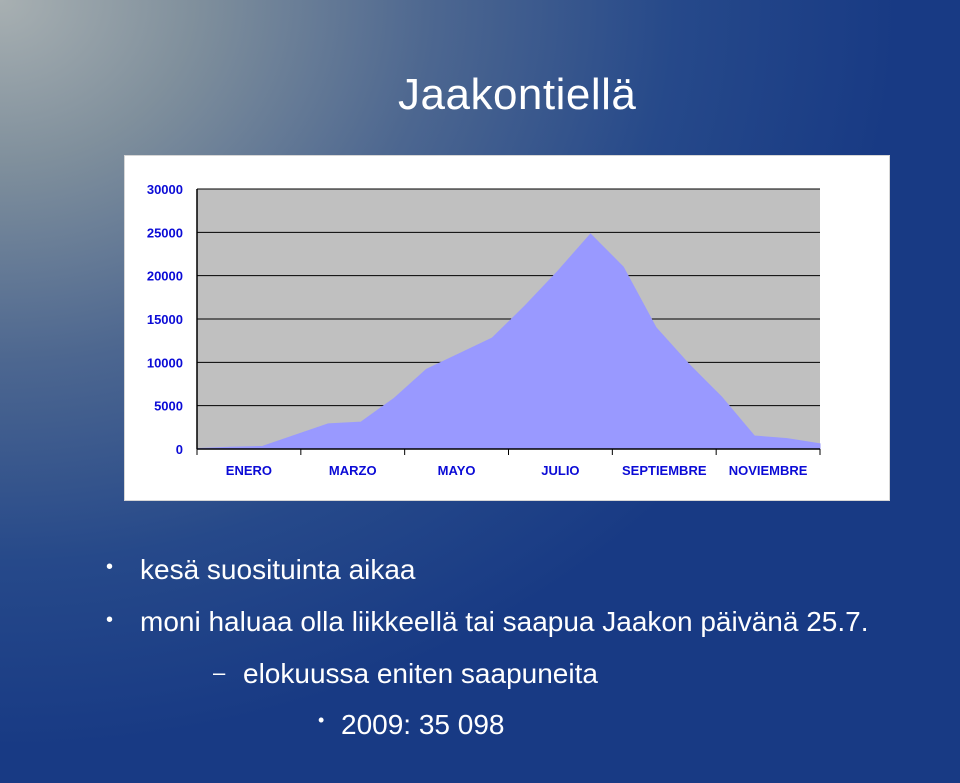 The height and width of the screenshot is (783, 960). Describe the element at coordinates (249, 470) in the screenshot. I see `x-tick-label: ENERO` at that location.